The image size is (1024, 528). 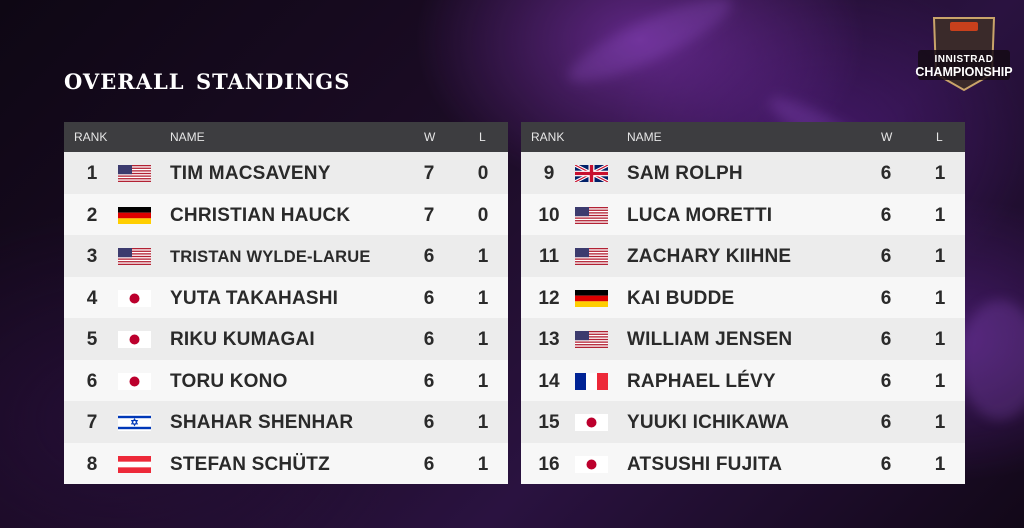 What do you see at coordinates (549, 298) in the screenshot?
I see `rank-value: 12` at bounding box center [549, 298].